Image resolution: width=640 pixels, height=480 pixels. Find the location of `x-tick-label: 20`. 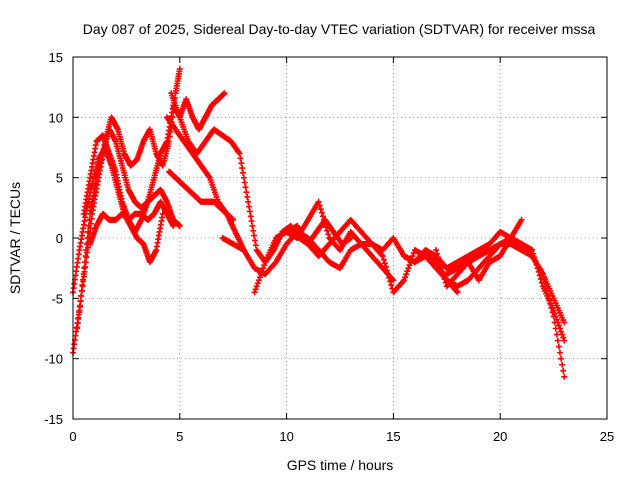

x-tick-label: 20 is located at coordinates (500, 436).